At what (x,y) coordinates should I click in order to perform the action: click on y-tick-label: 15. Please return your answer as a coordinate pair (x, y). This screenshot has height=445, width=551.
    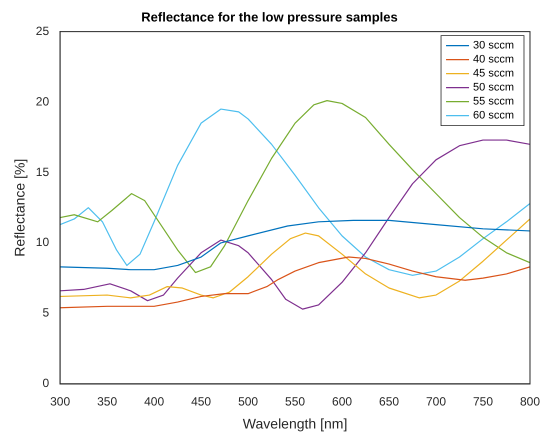
    Looking at the image, I should click on (43, 171).